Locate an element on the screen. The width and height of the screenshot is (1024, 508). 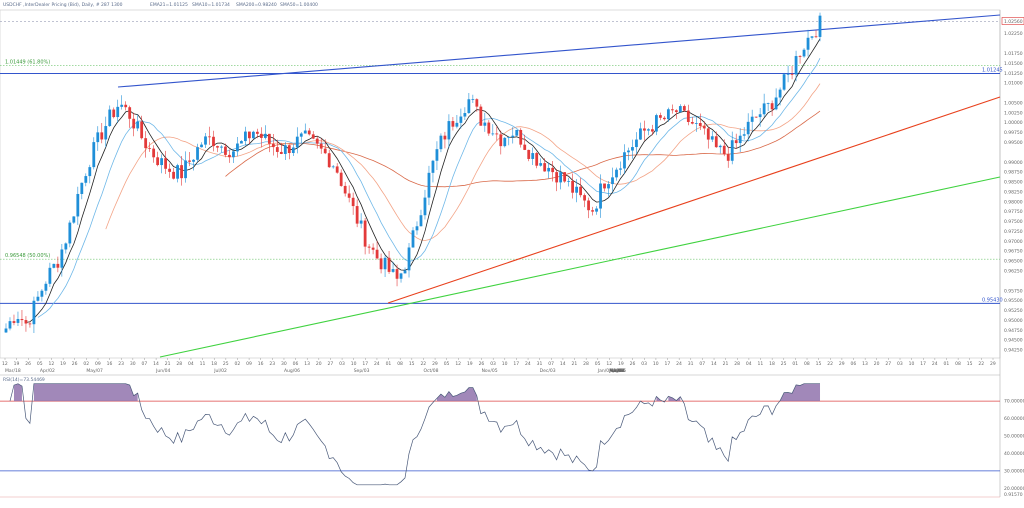
y-tick-label: 0.98250 is located at coordinates (1013, 192).